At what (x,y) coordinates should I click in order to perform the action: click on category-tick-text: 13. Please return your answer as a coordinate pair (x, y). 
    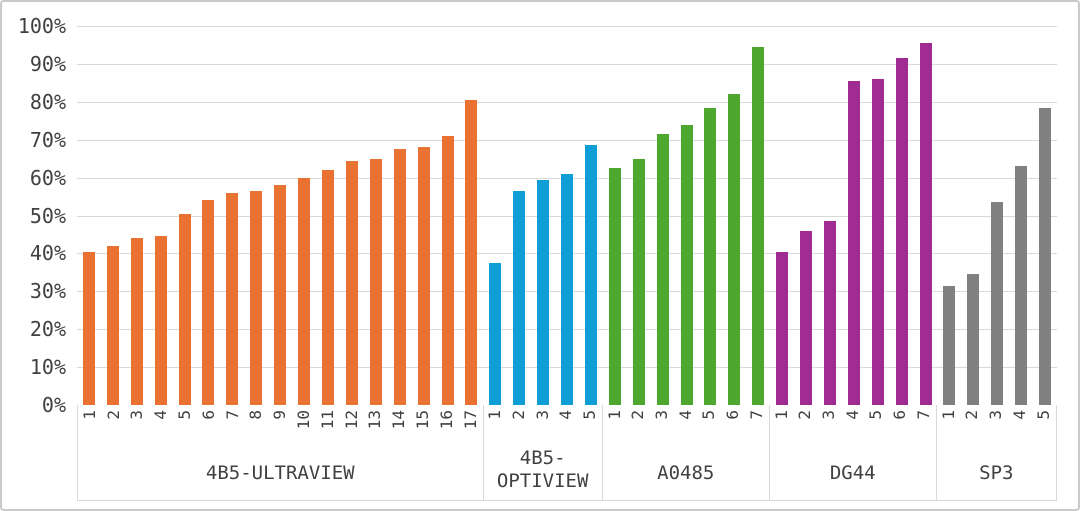
    Looking at the image, I should click on (375, 420).